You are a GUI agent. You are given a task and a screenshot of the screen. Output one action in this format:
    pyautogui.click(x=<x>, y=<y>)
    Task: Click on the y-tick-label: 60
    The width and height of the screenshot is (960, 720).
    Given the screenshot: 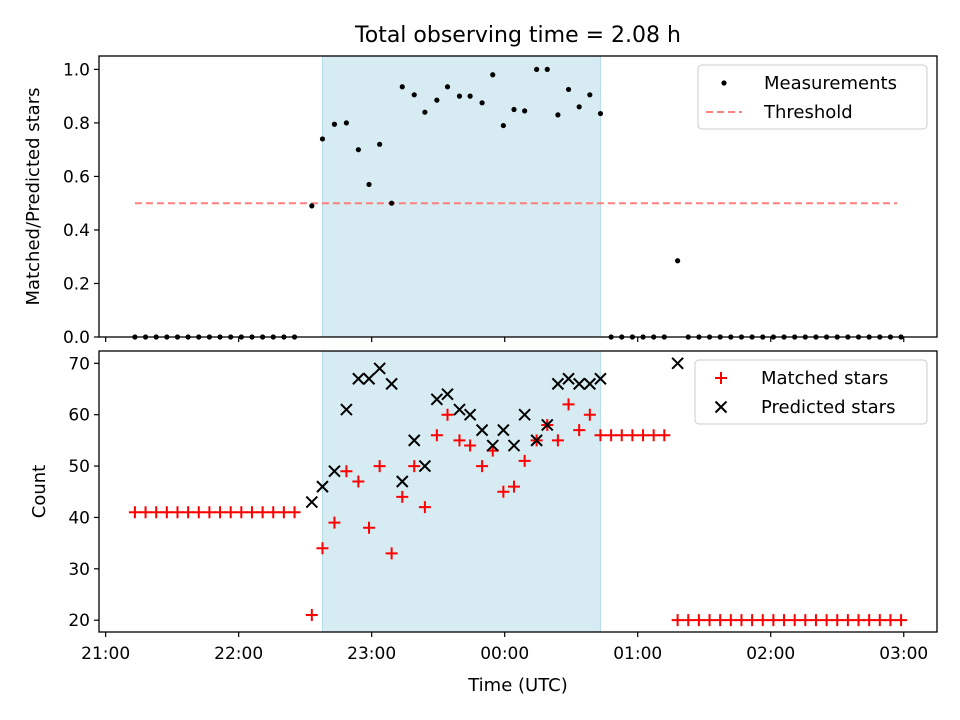 What is the action you would take?
    pyautogui.click(x=79, y=416)
    